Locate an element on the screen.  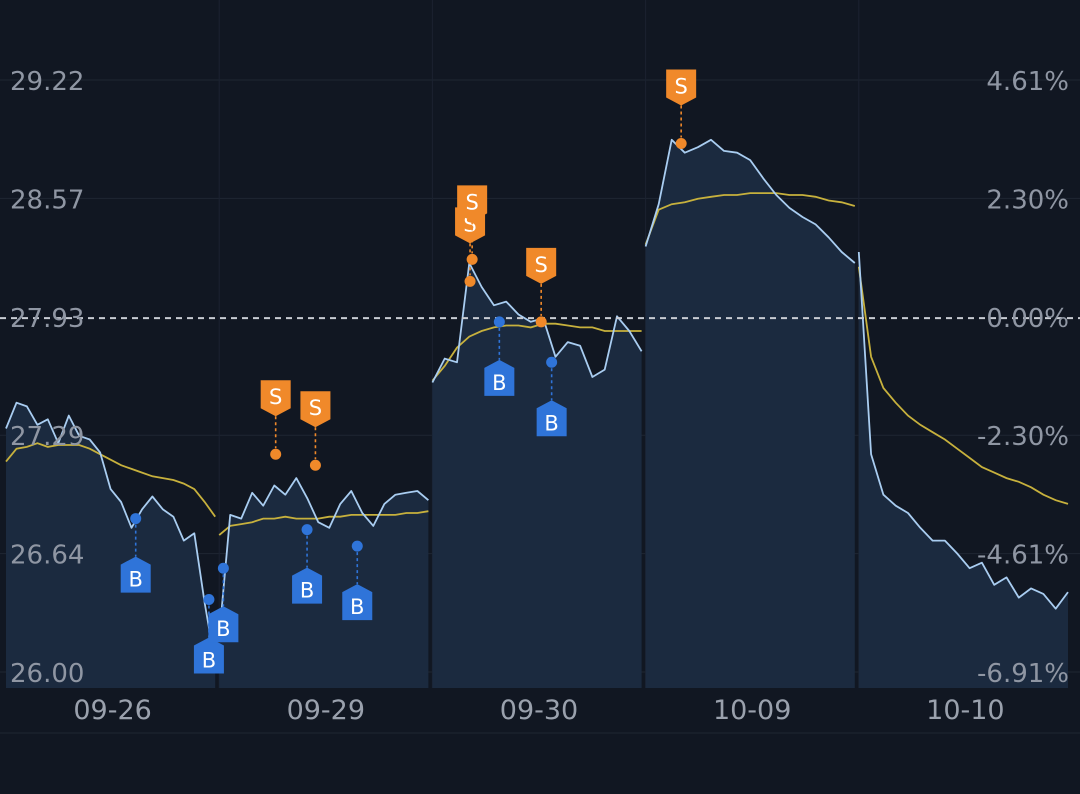
x-tick: 10-09 is located at coordinates (752, 710).